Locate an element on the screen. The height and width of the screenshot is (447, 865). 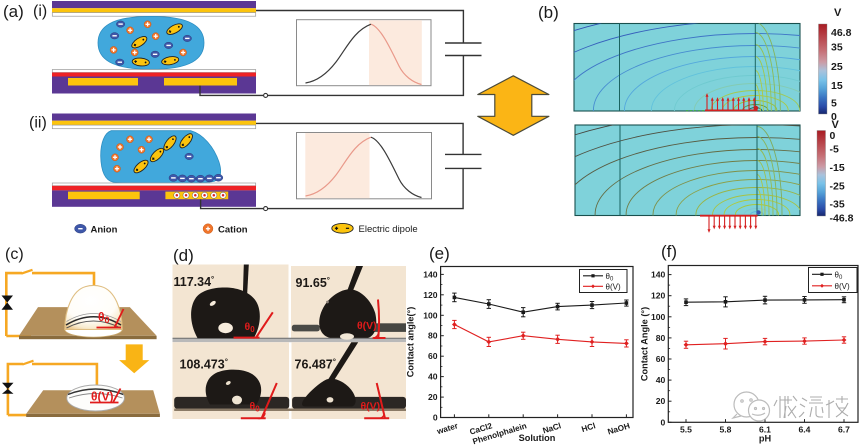
svg-text: 46.8 is located at coordinates (841, 33).